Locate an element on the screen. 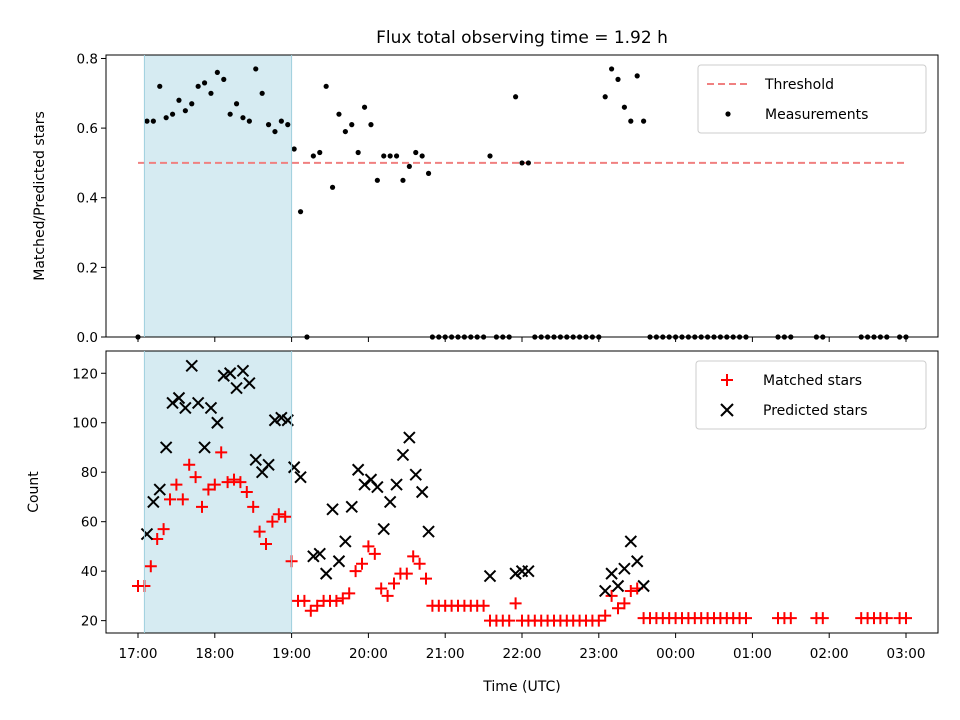 The height and width of the screenshot is (720, 960). legend-box-bottom is located at coordinates (811, 395).